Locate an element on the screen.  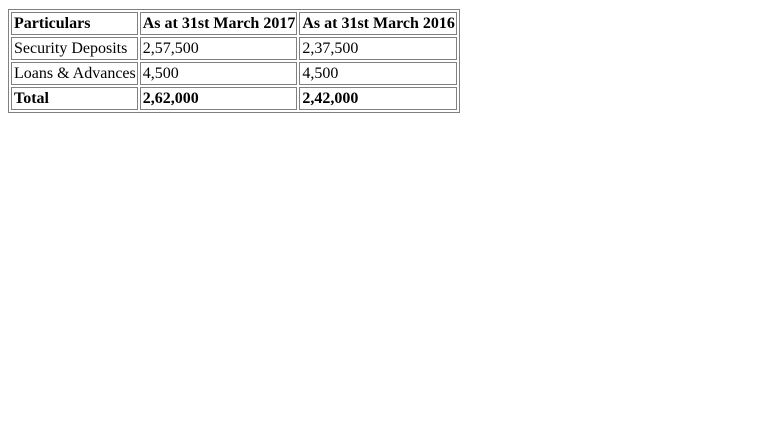
table-row: Security Deposits 2,57,500 2,37,500 is located at coordinates (234, 48).